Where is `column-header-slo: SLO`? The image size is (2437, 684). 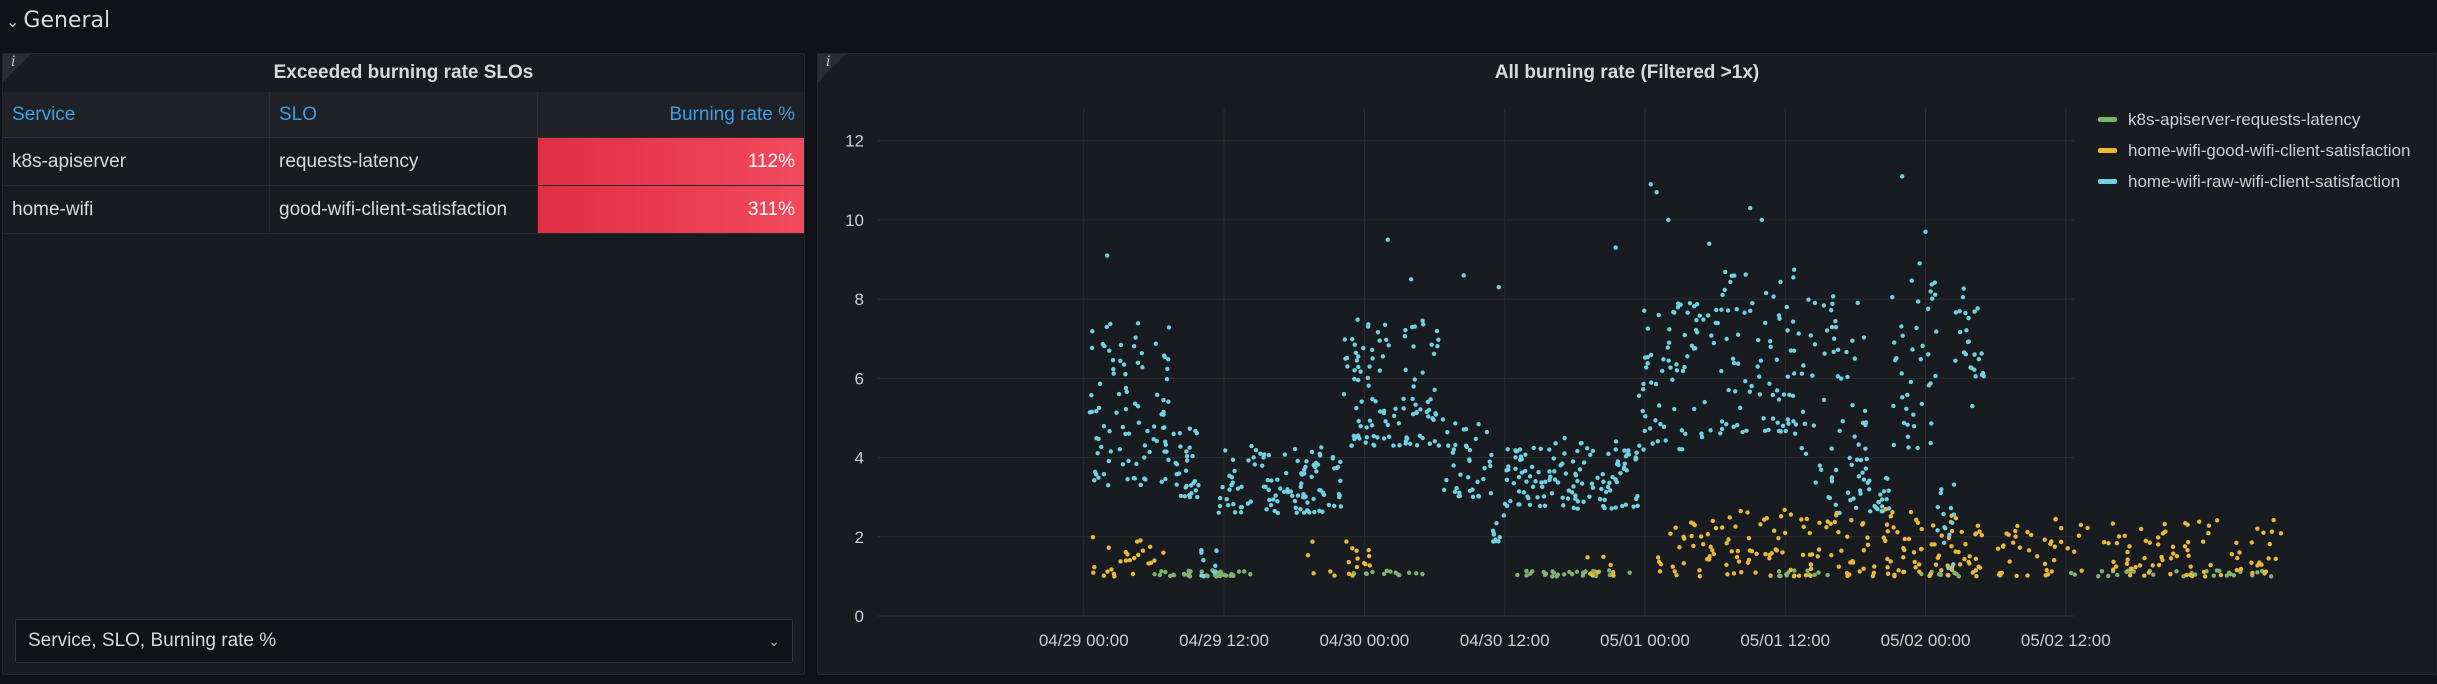
column-header-slo: SLO is located at coordinates (404, 114).